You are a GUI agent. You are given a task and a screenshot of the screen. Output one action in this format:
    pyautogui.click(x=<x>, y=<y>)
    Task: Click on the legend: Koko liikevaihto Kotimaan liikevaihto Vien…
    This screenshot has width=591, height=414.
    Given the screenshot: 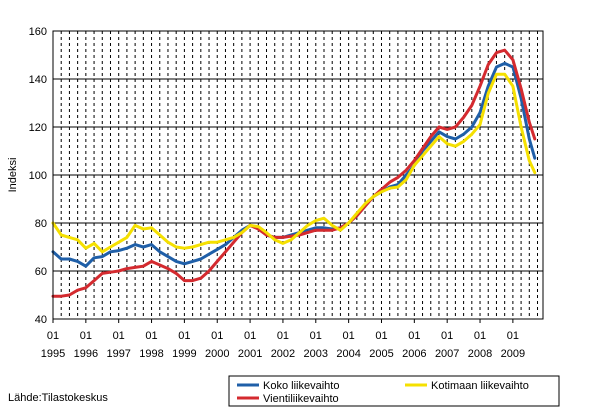 What is the action you would take?
    pyautogui.click(x=394, y=391)
    